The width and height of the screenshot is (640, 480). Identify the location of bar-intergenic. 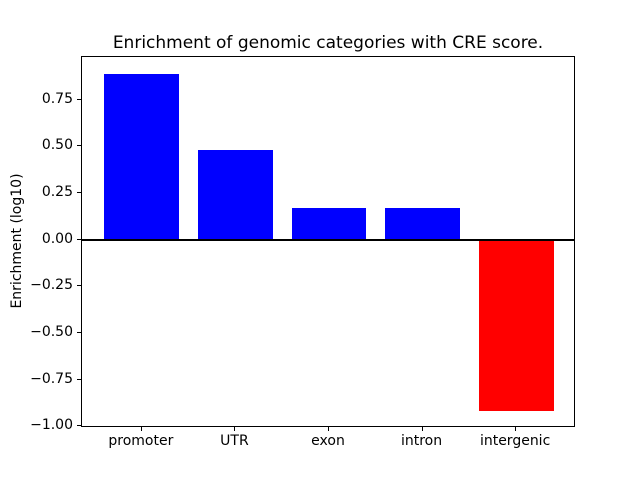
(516, 325).